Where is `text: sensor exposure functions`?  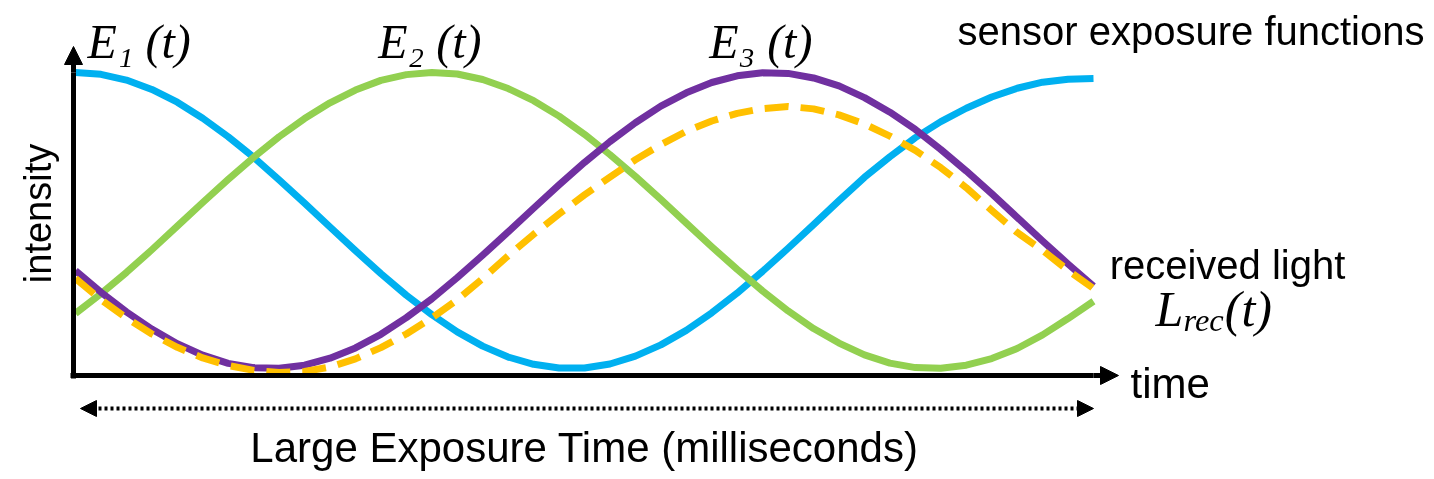
text: sensor exposure functions is located at coordinates (1191, 30).